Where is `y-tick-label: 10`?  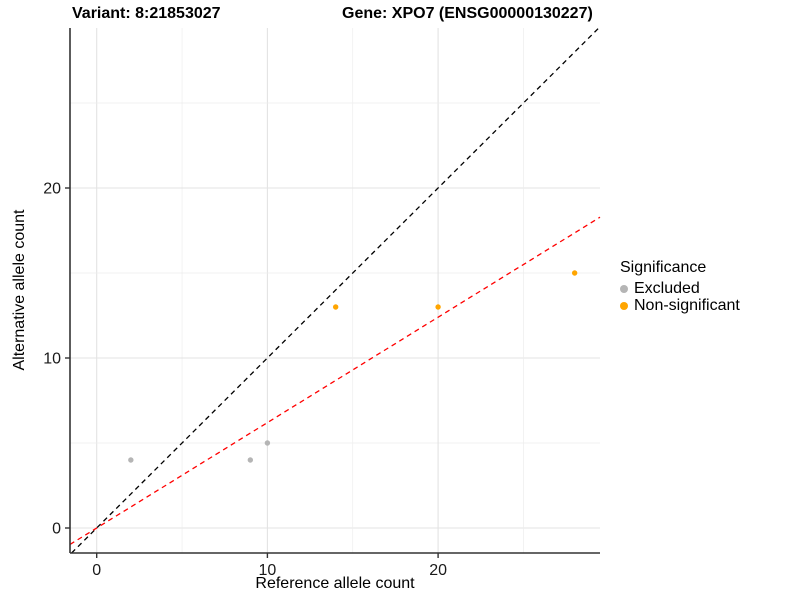 y-tick-label: 10 is located at coordinates (52, 359).